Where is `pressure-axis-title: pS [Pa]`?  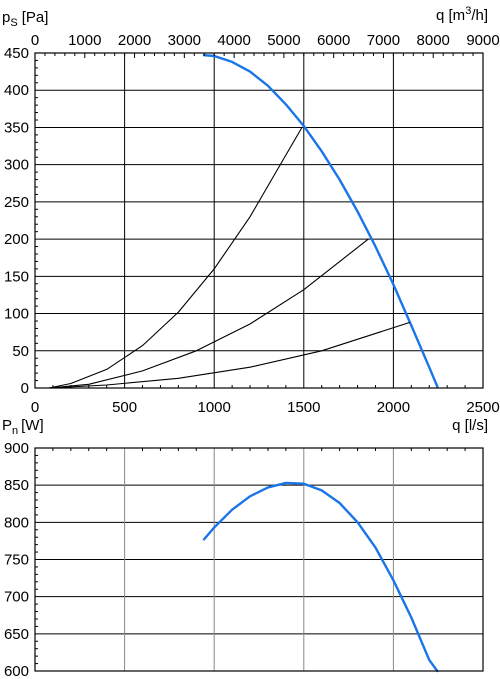
pressure-axis-title: pS [Pa] is located at coordinates (25, 19).